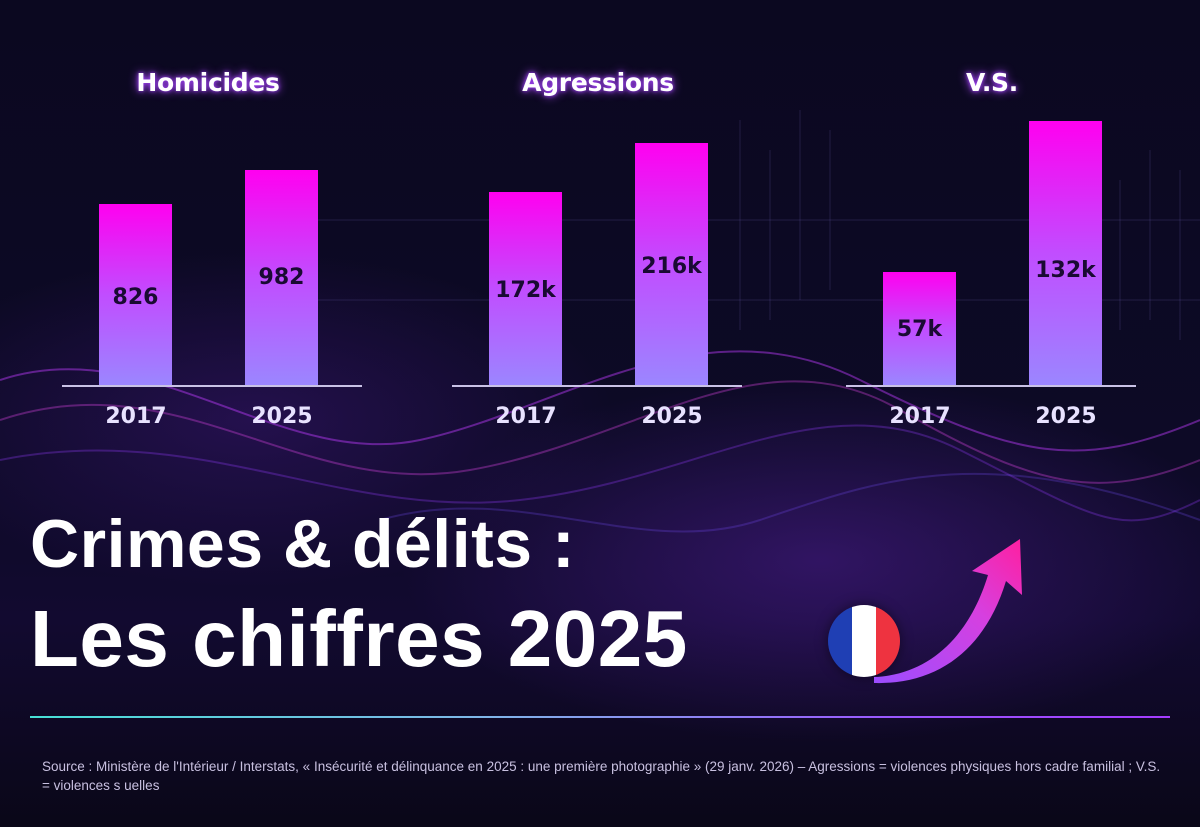 This screenshot has width=1200, height=827. What do you see at coordinates (303, 544) in the screenshot?
I see `headline-line1: Crimes & délits :` at bounding box center [303, 544].